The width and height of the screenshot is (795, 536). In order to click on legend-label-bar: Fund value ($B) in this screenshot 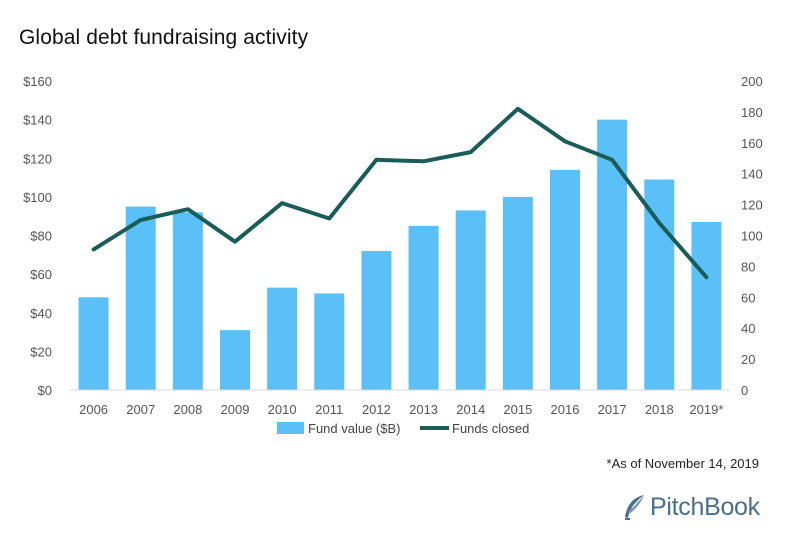, I will do `click(354, 428)`.